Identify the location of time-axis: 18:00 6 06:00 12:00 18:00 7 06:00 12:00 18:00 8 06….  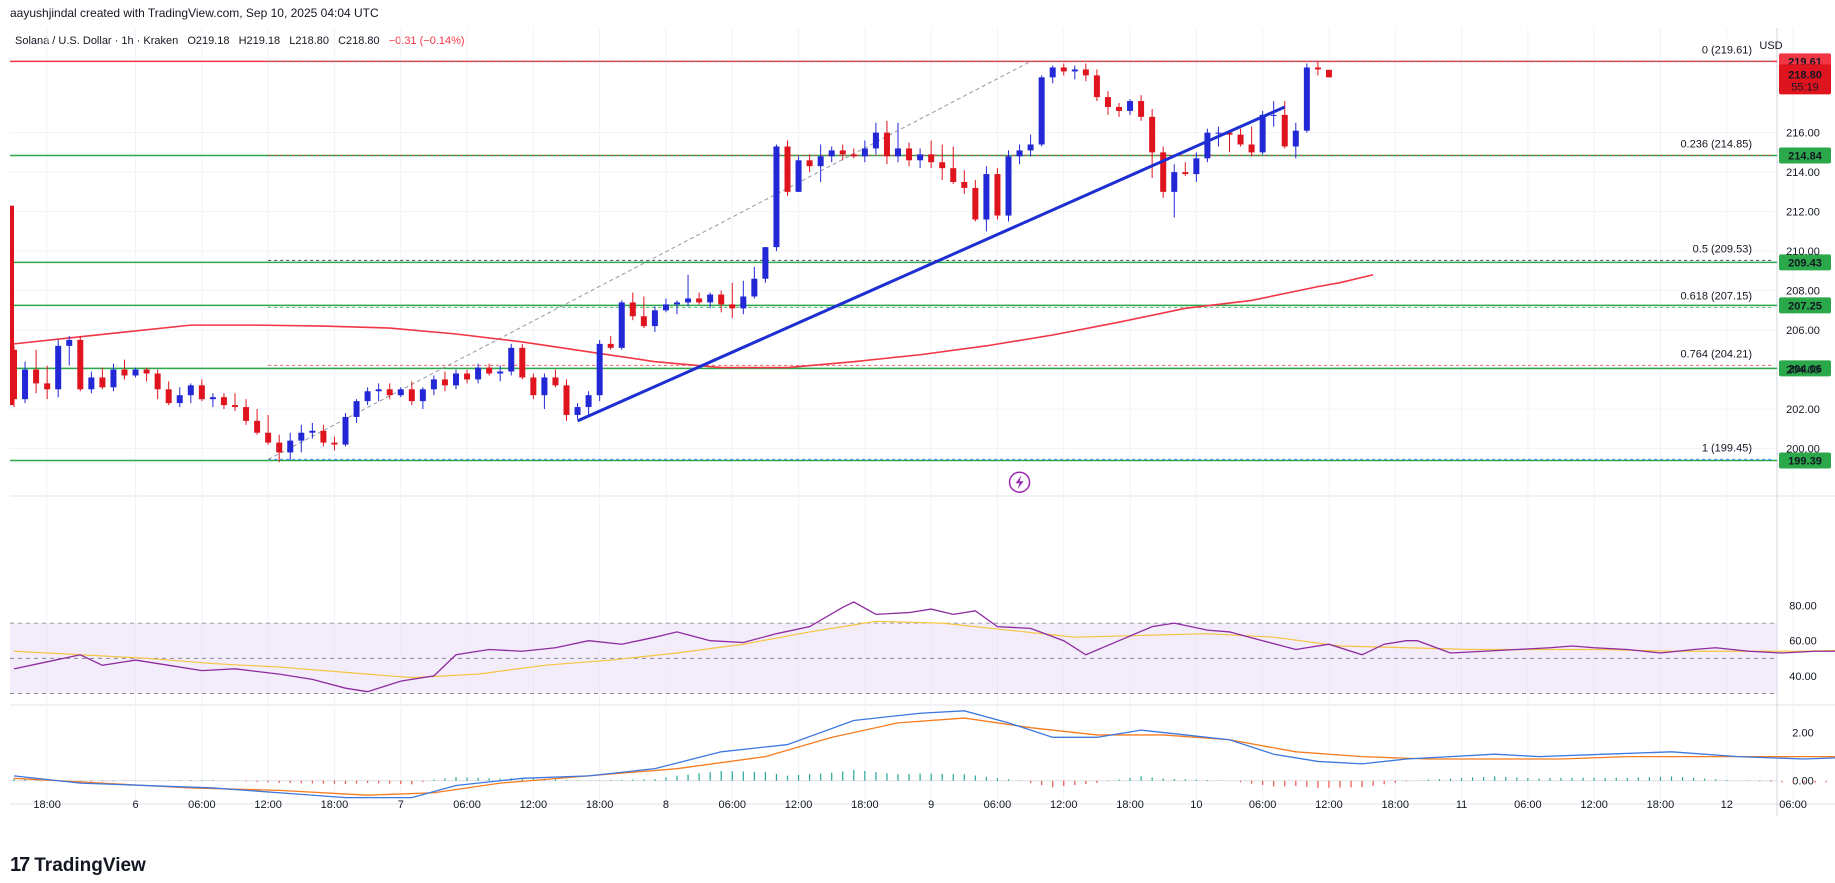
(919, 805).